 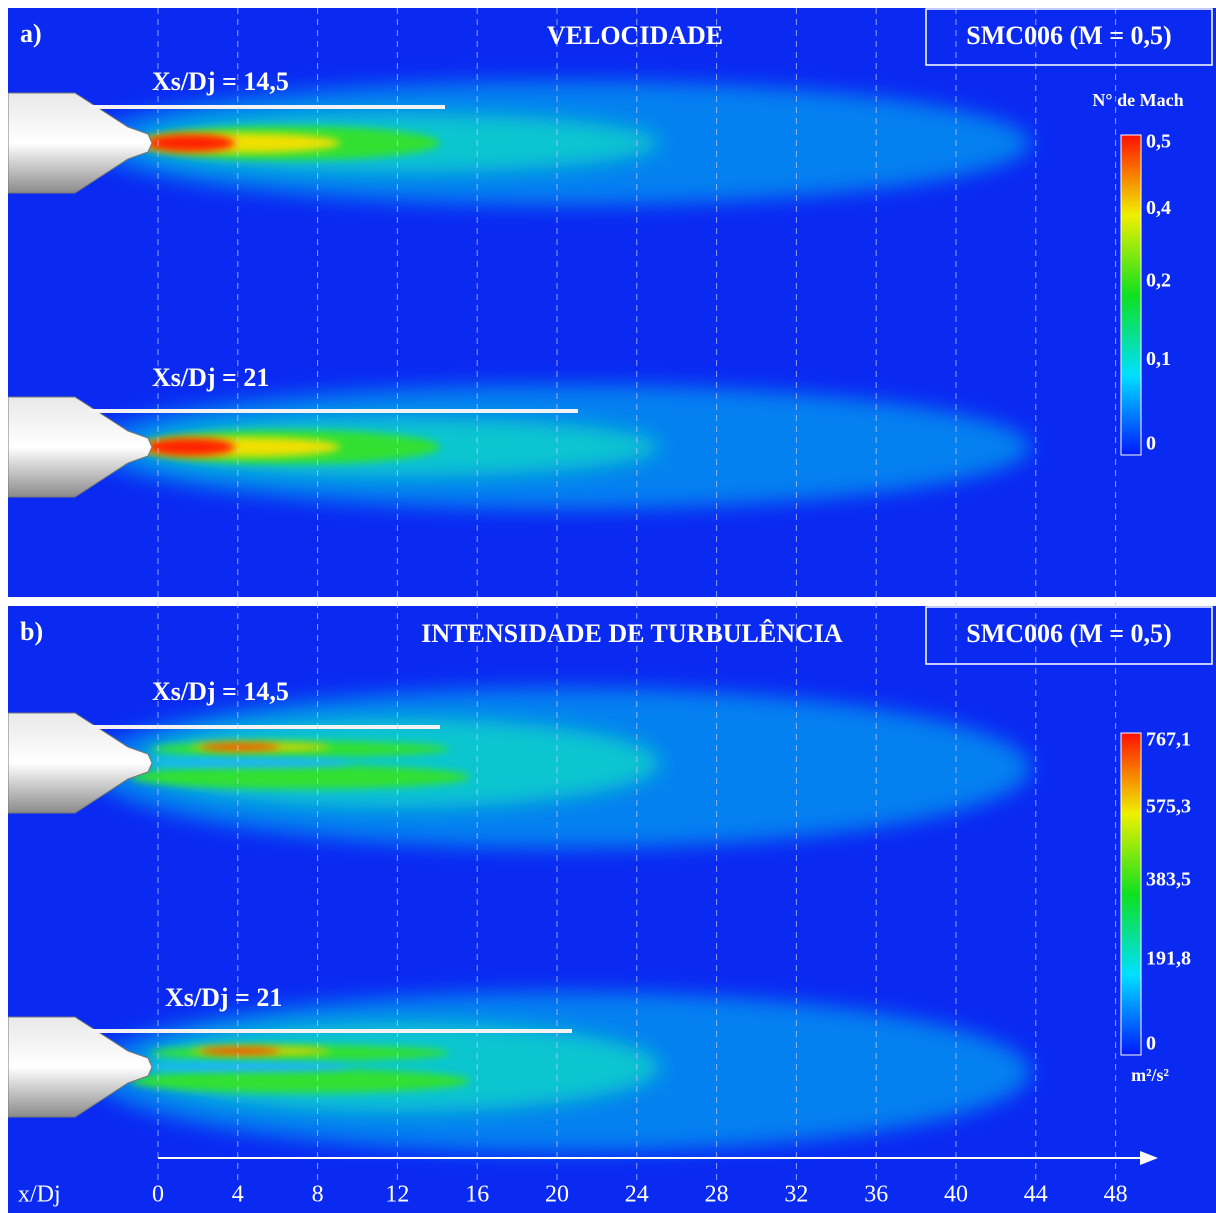 I want to click on colorbar-tick-label: 767,1, so click(x=1168, y=740).